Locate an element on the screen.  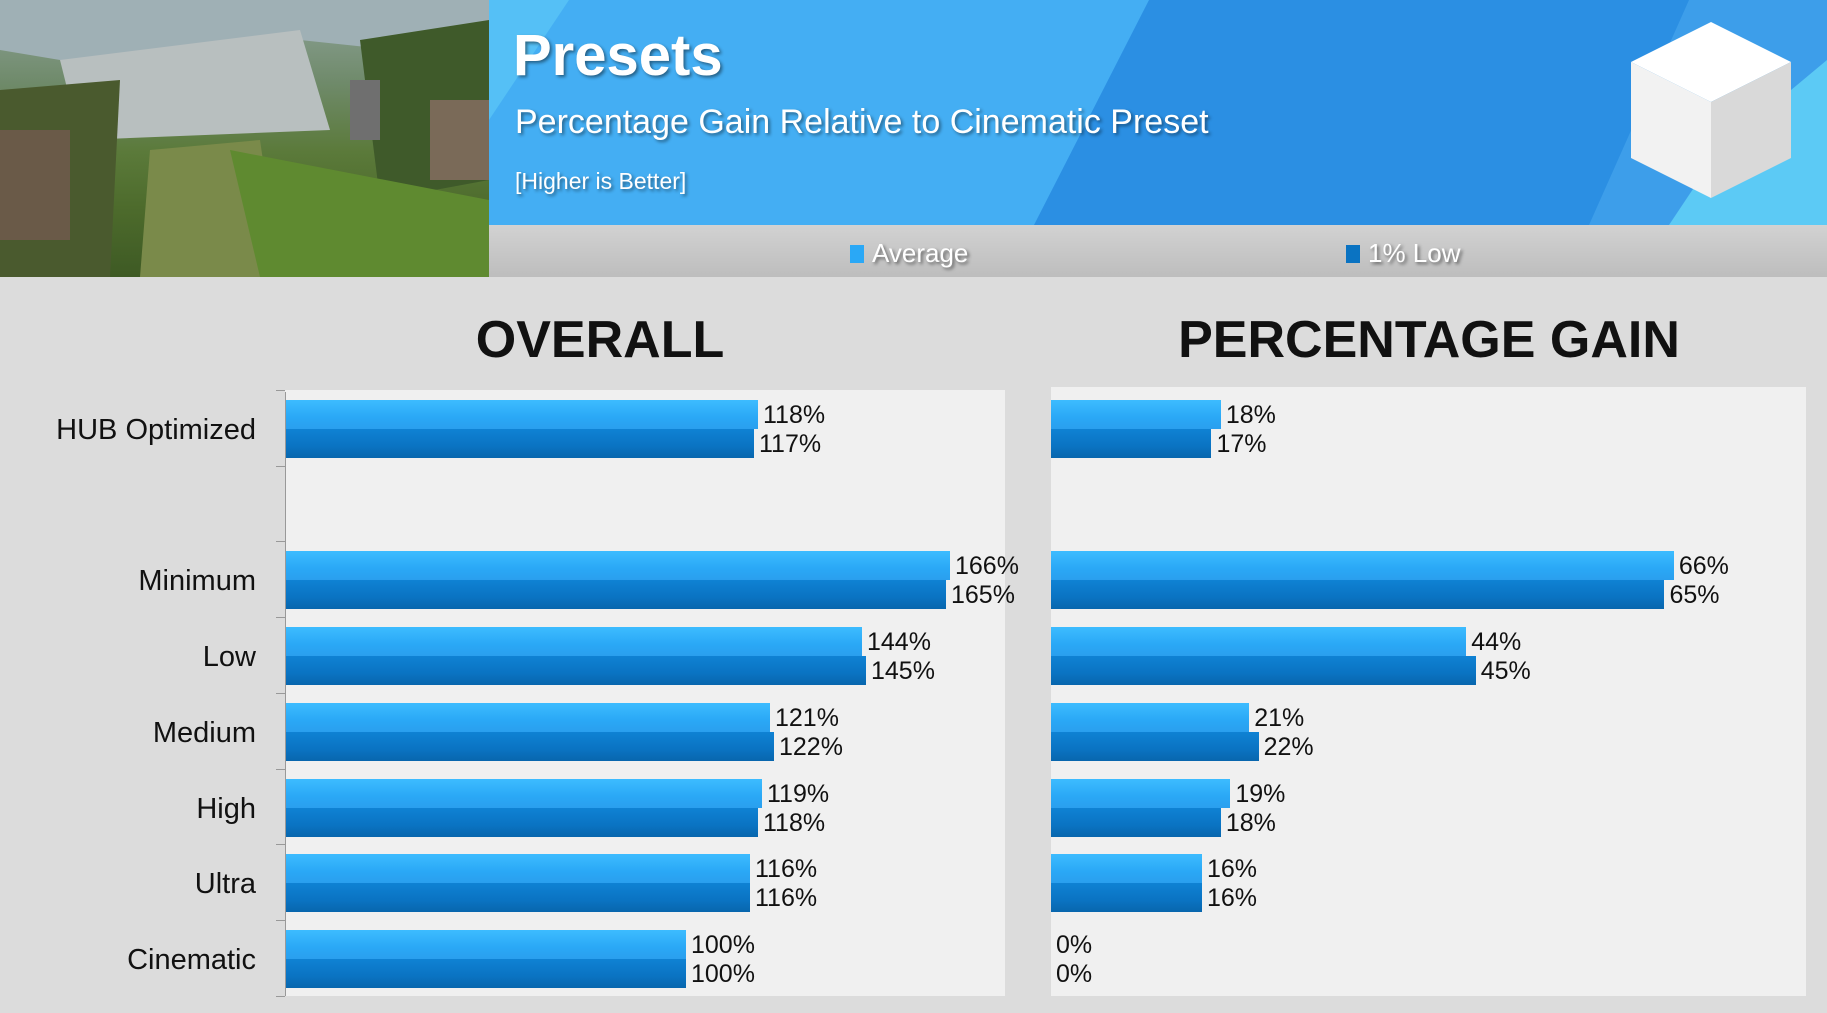
overall-value-label-average: 100% is located at coordinates (723, 944).